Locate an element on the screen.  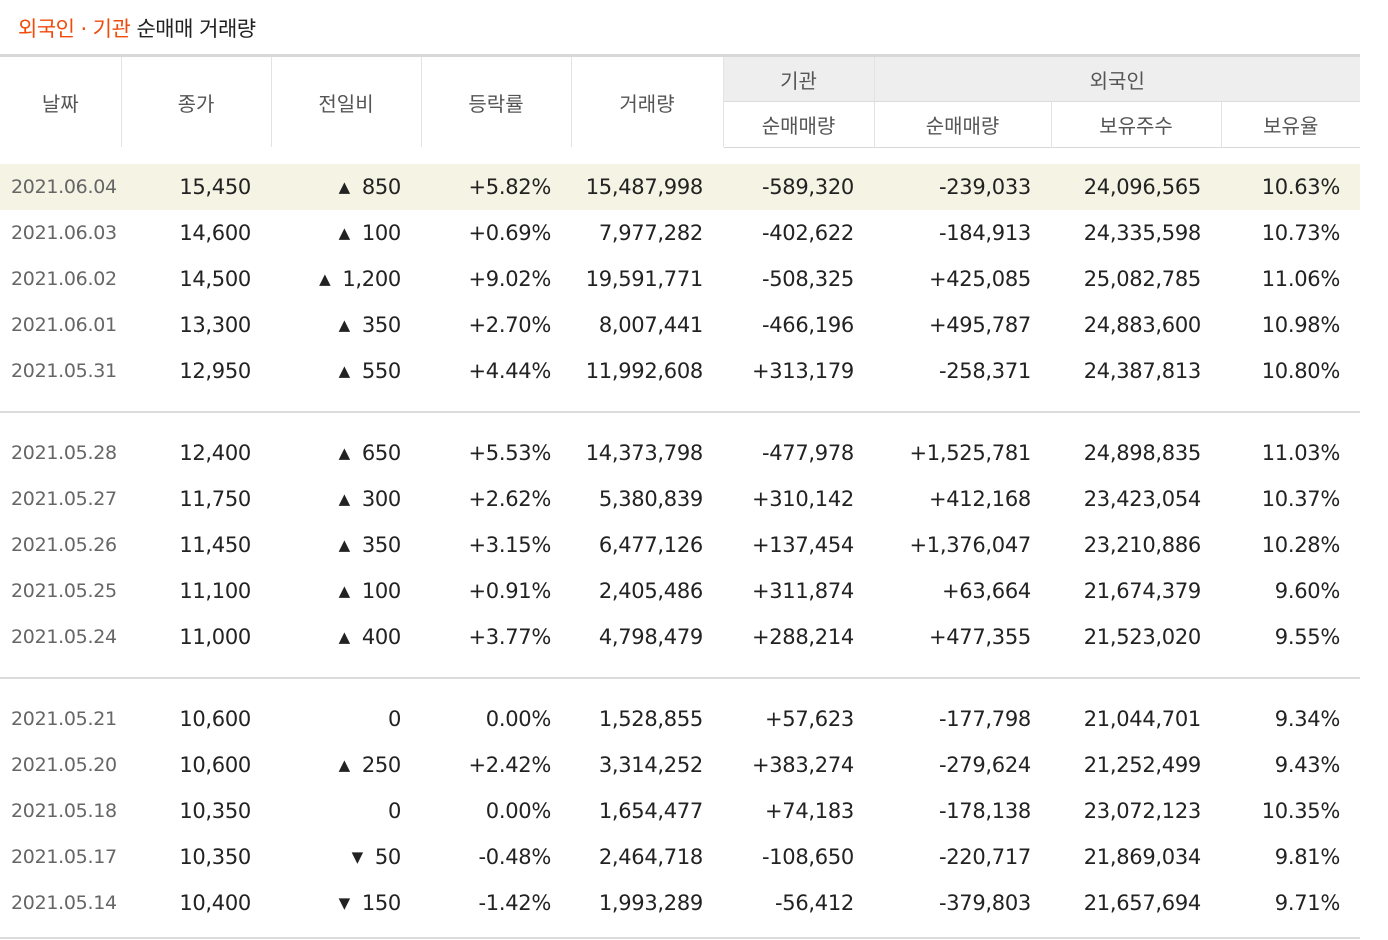
cell-institution-net: -108,650 is located at coordinates (807, 856).